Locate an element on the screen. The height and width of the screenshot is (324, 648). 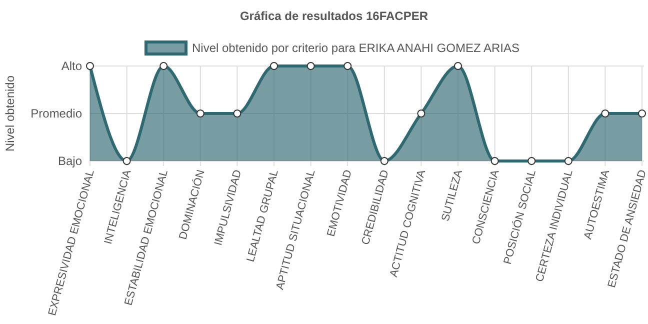
y-axis-title: Nivel obtenido is located at coordinates (10, 113).